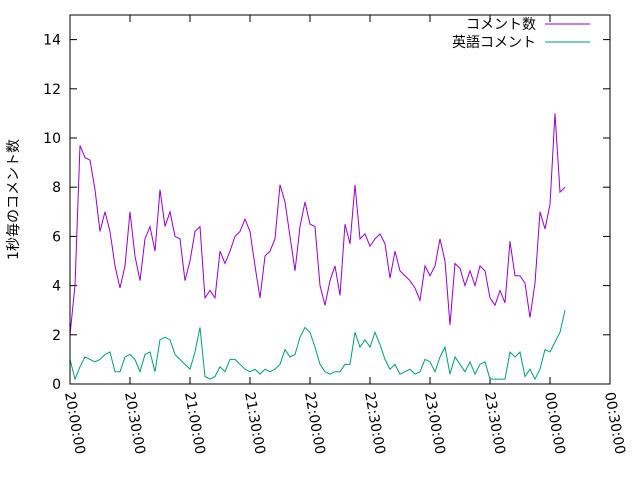 The image size is (640, 480). Describe the element at coordinates (494, 423) in the screenshot. I see `x-tick-label: 23:30:00` at that location.